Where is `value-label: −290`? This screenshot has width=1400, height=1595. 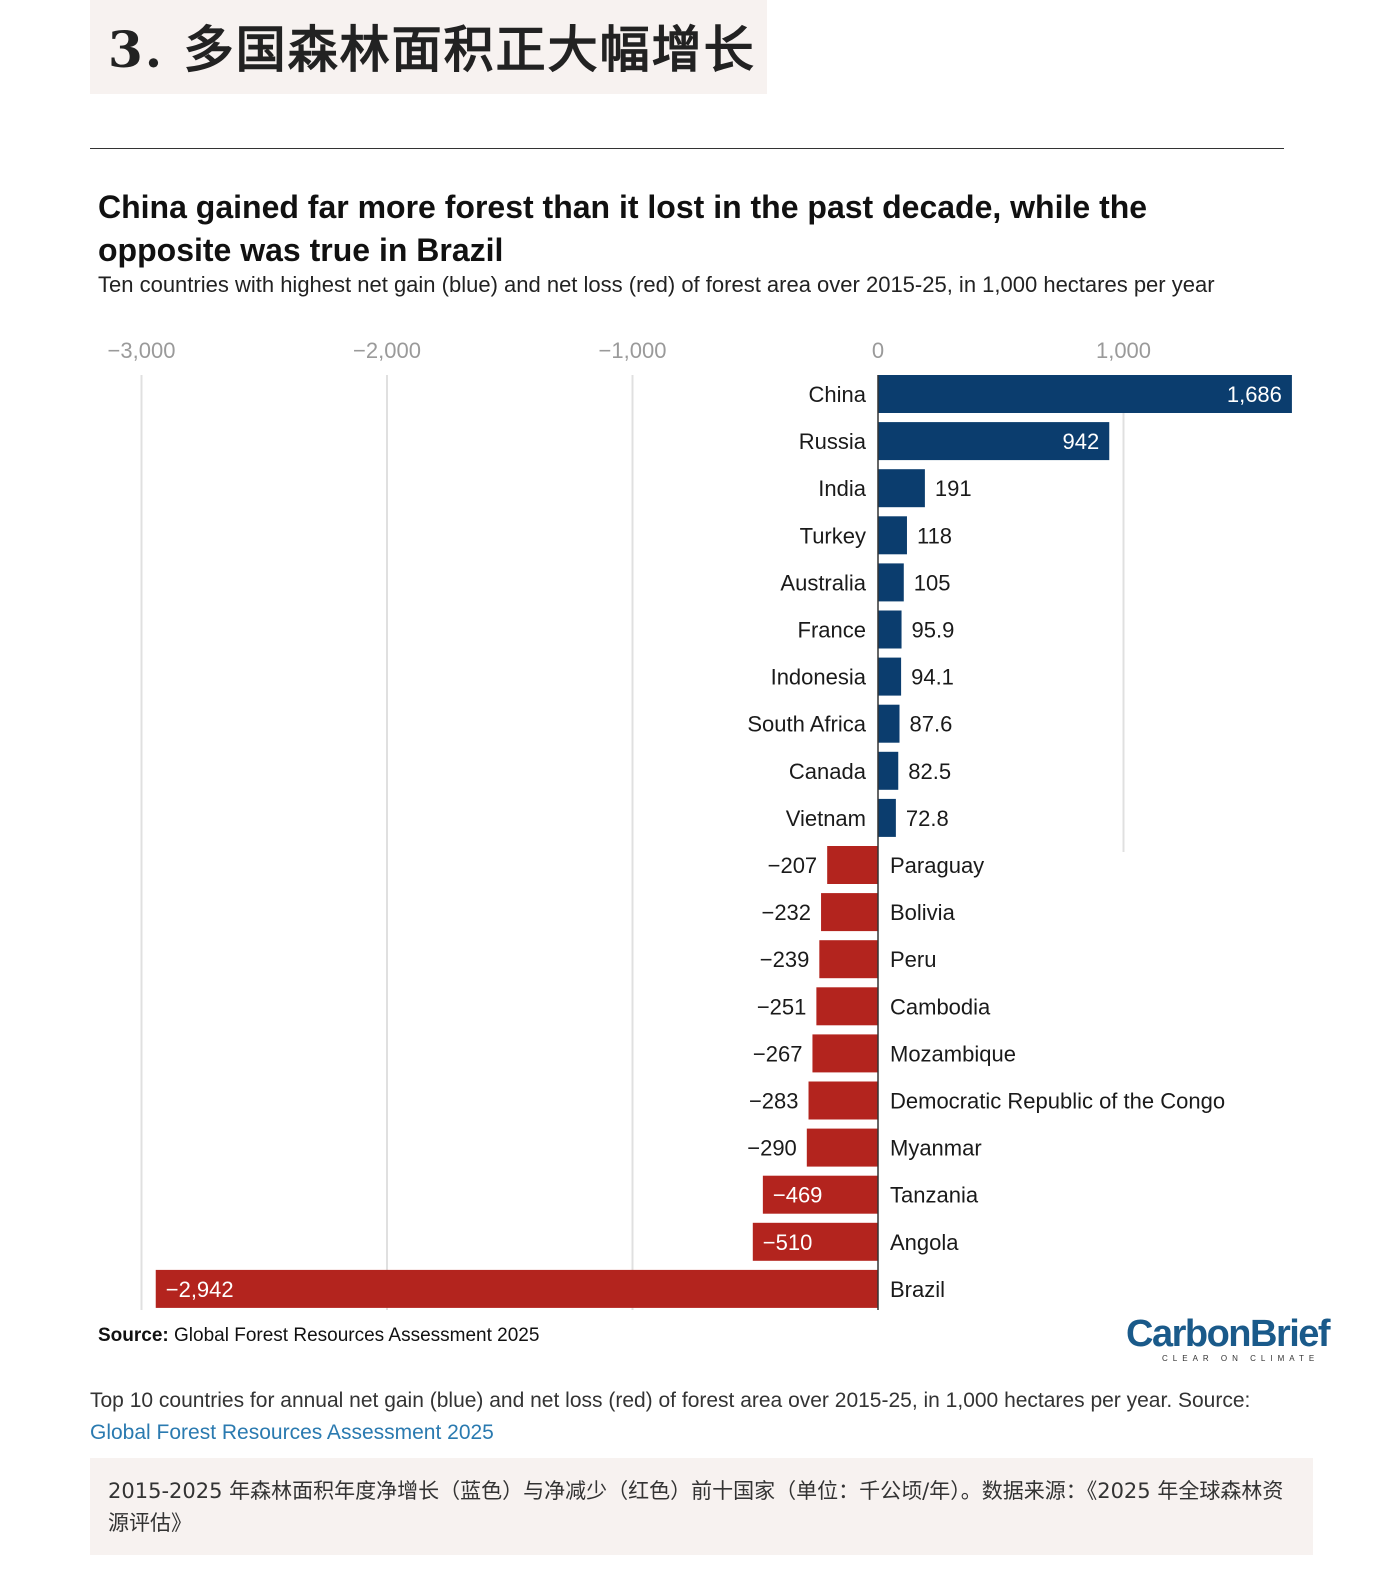
value-label: −290 is located at coordinates (772, 1148).